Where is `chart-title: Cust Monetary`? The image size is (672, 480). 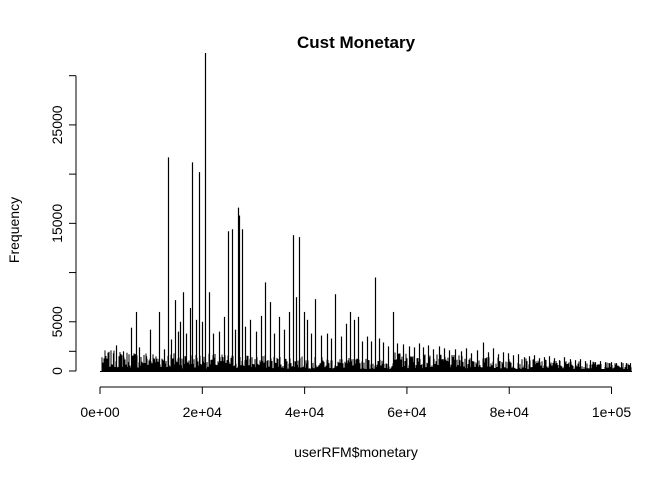
chart-title: Cust Monetary is located at coordinates (356, 42).